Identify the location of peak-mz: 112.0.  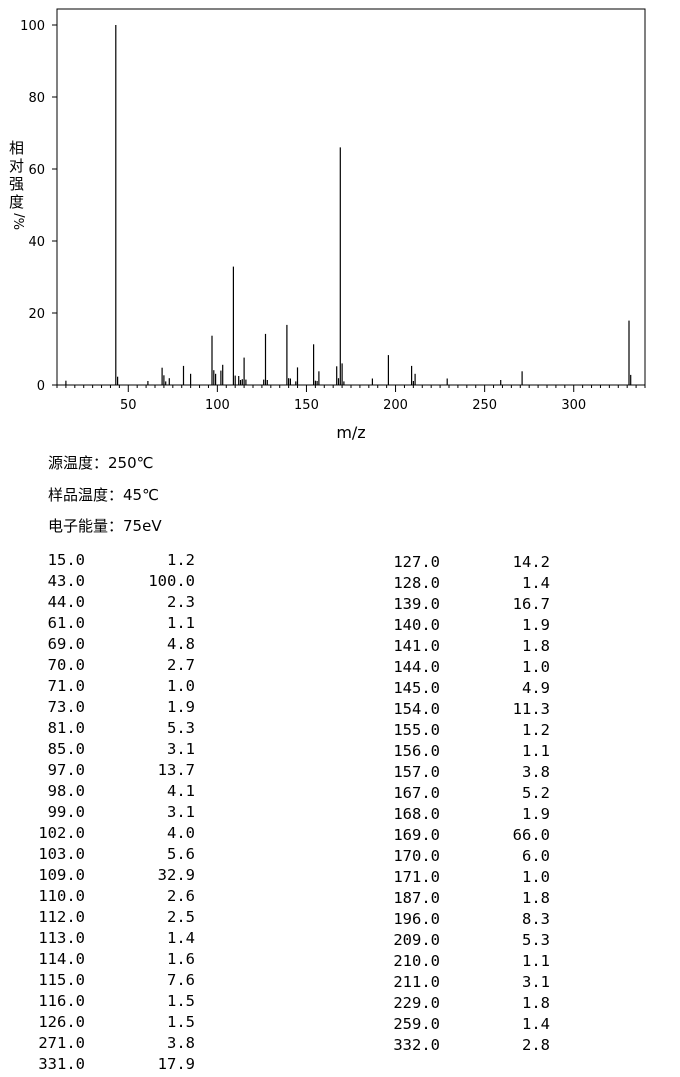
(61, 917).